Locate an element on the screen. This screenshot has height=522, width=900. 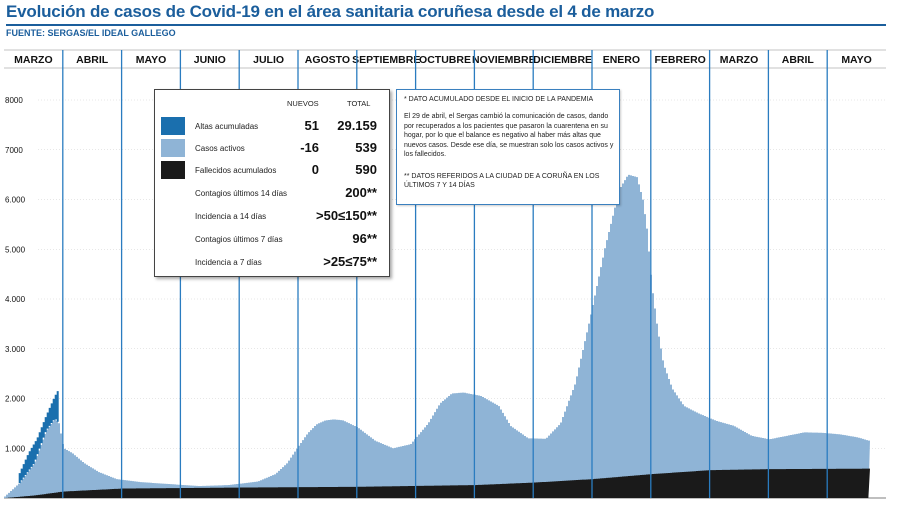
y-tick-label: 1.000 is located at coordinates (15, 448).